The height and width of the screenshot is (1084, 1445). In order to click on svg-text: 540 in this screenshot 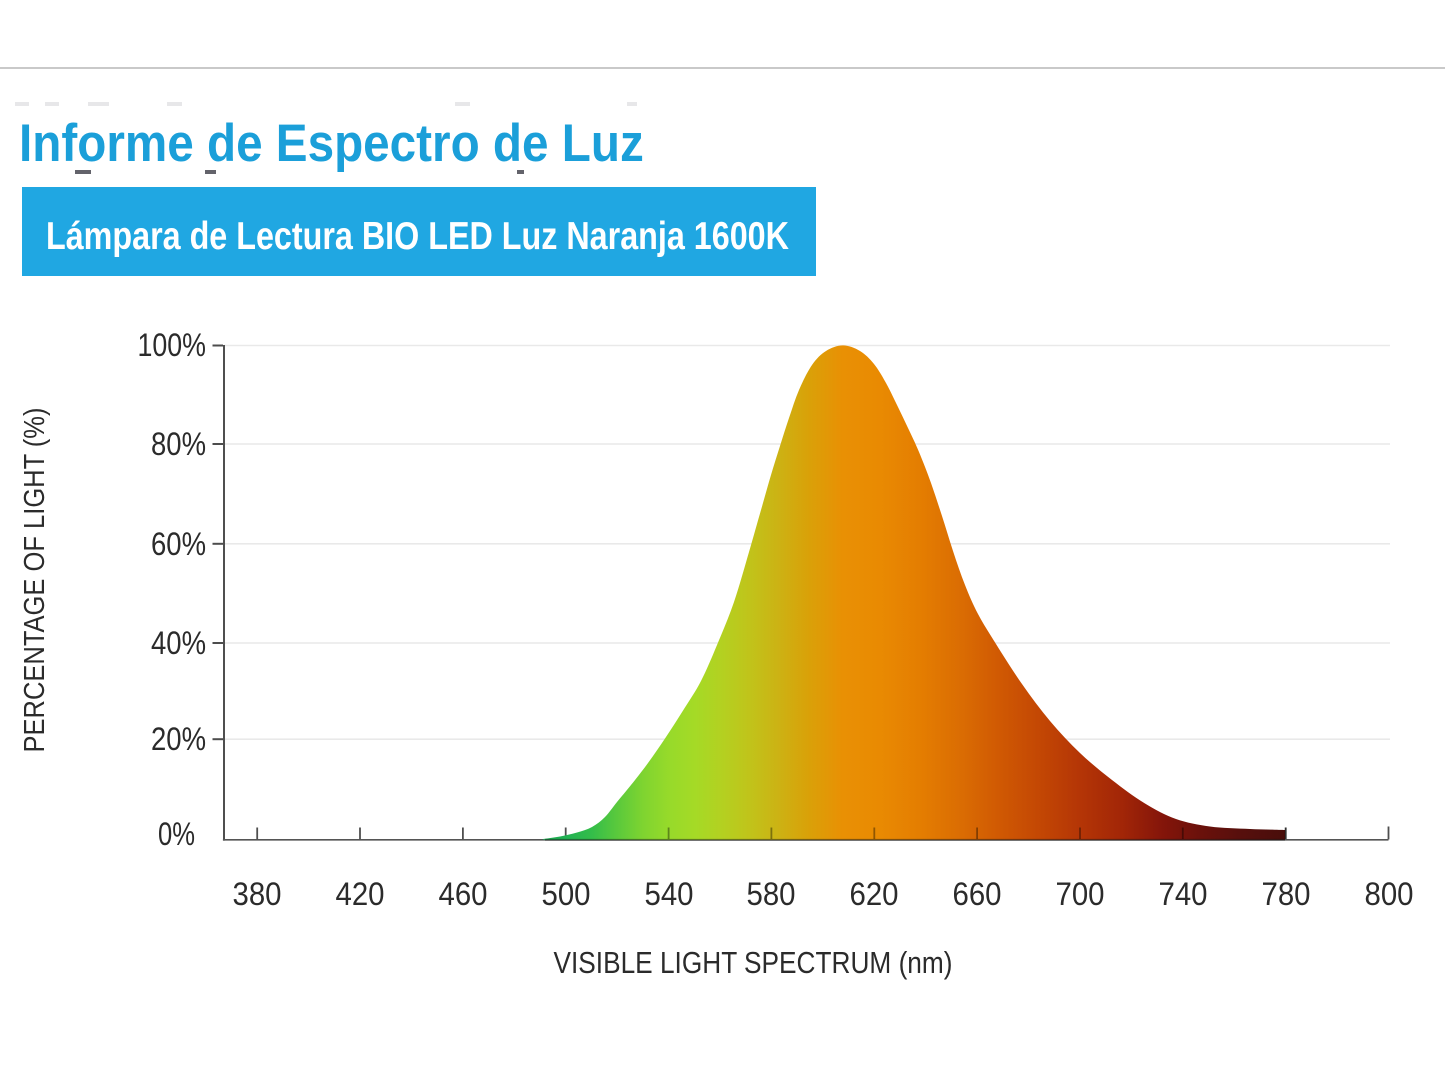, I will do `click(669, 894)`.